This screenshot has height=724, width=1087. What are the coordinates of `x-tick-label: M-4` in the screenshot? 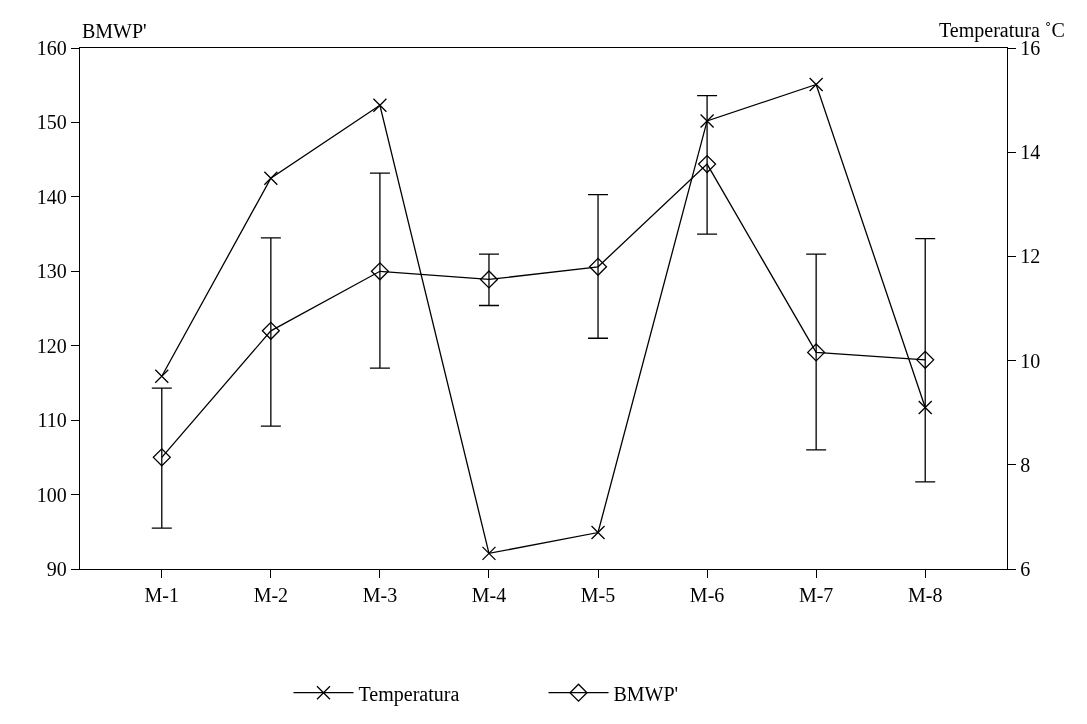 It's located at (489, 595).